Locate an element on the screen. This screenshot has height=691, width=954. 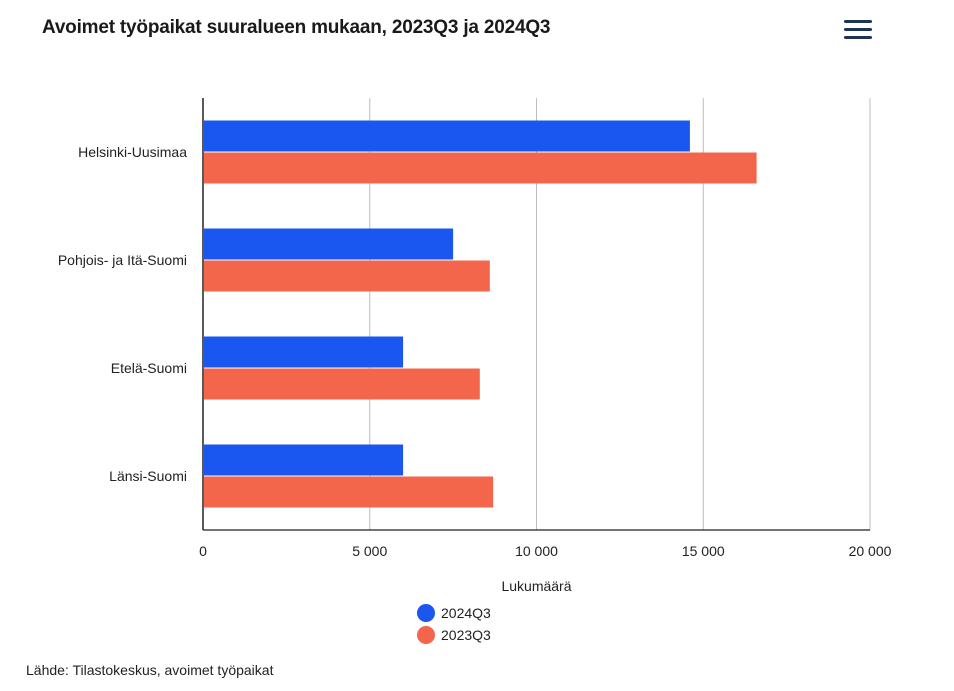
legend: 2024Q3 2023Q3 is located at coordinates (454, 624).